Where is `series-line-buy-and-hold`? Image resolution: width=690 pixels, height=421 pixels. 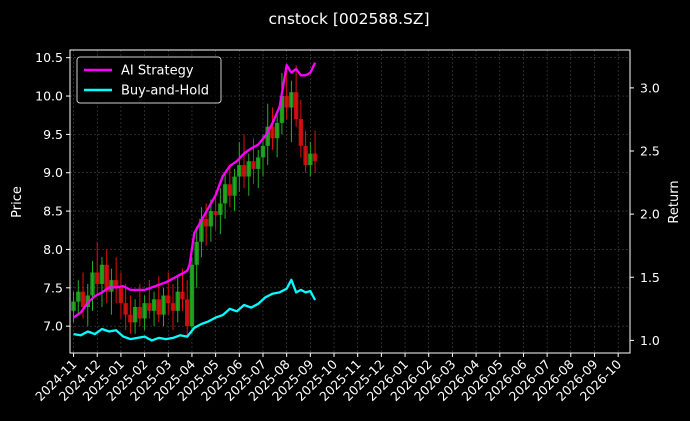 series-line-buy-and-hold is located at coordinates (195, 310).